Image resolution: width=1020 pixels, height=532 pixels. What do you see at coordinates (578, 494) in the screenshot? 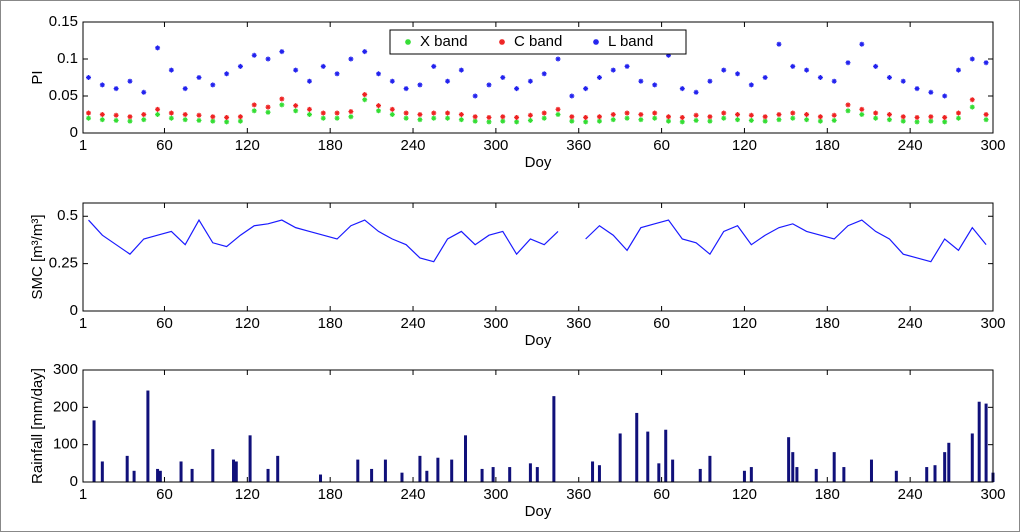
I see `x-tick-label: 360` at bounding box center [578, 494].